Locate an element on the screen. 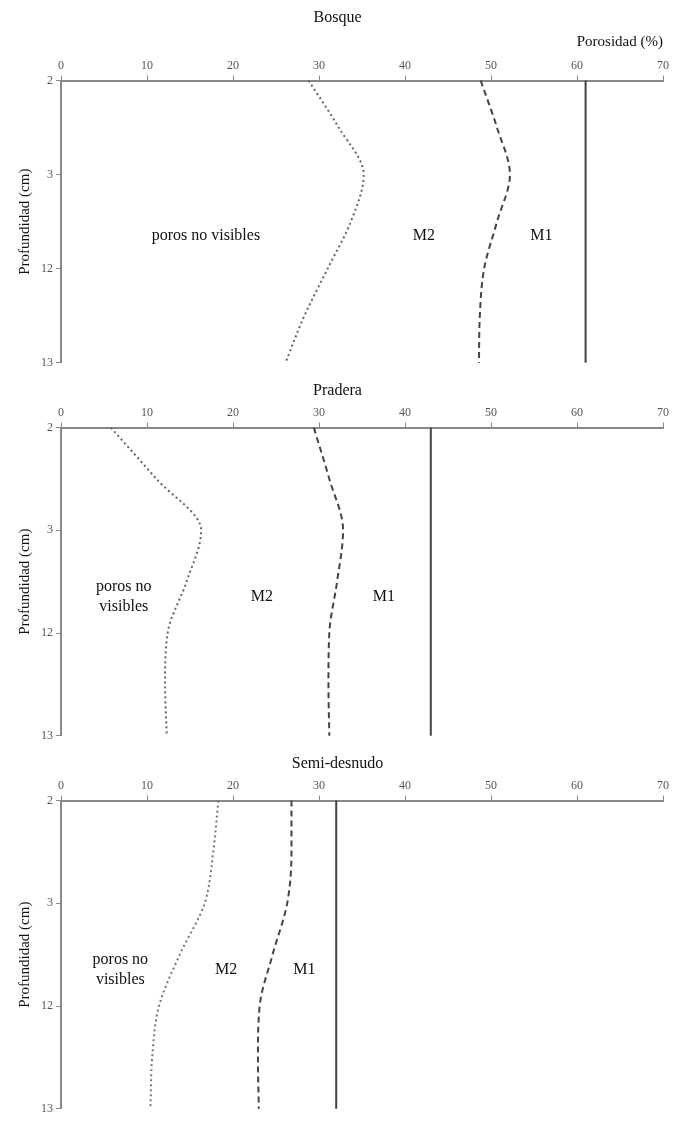  chart-title: Pradera is located at coordinates (337, 389).